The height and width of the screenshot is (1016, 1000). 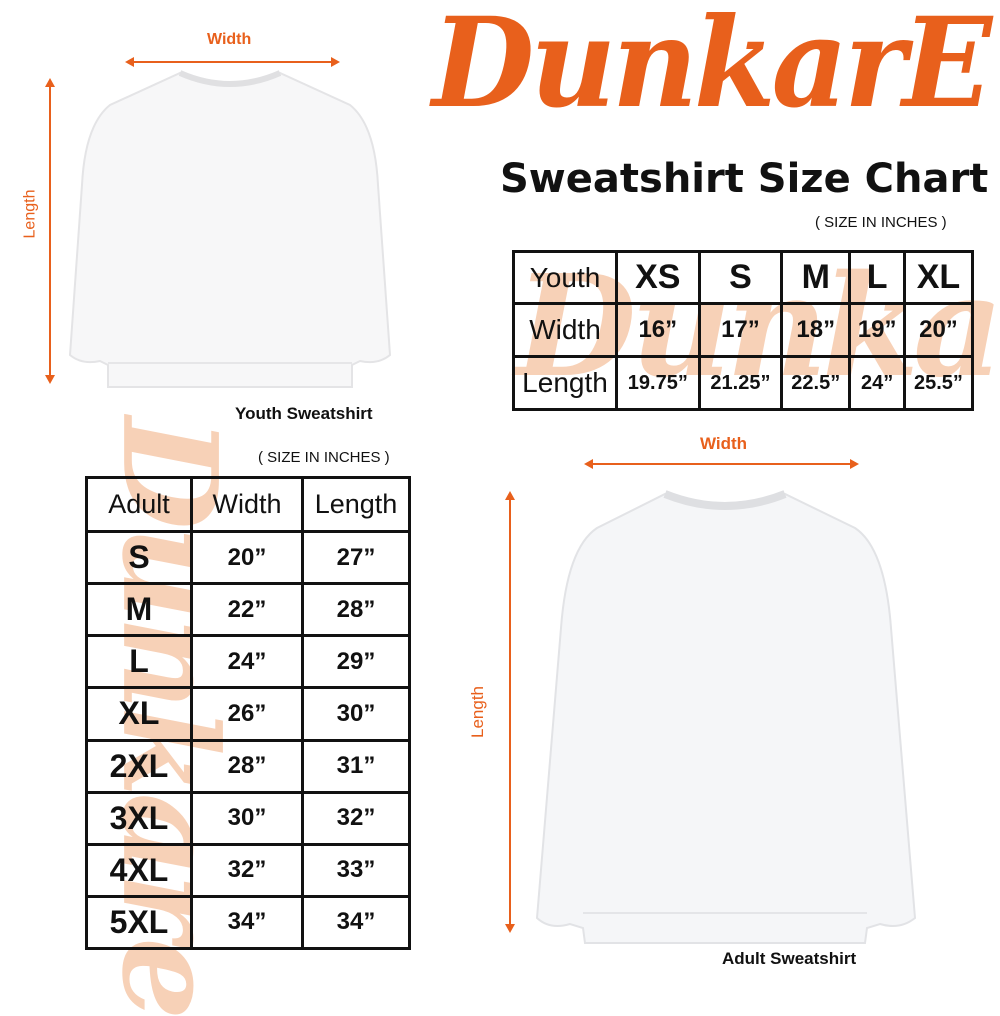 What do you see at coordinates (789, 958) in the screenshot?
I see `adult-caption: Adult Sweatshirt` at bounding box center [789, 958].